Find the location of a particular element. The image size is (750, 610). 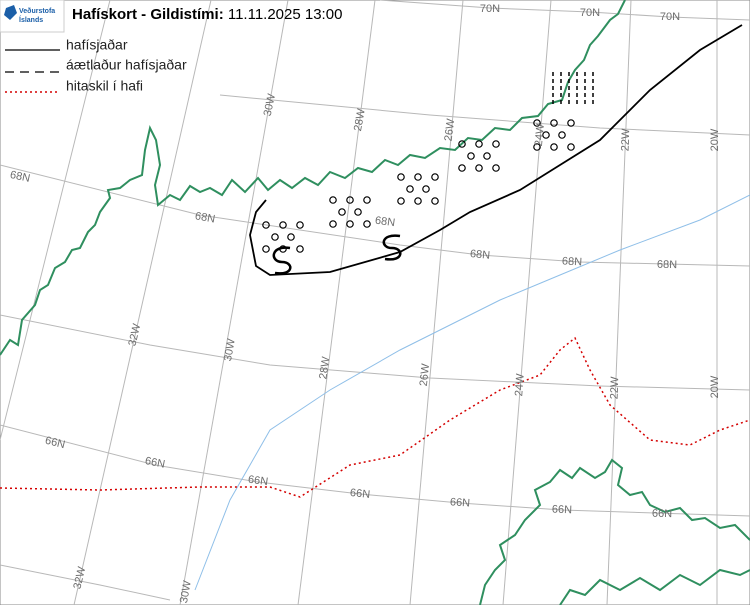

logo: Veðurstofa Íslands is located at coordinates (32, 16).